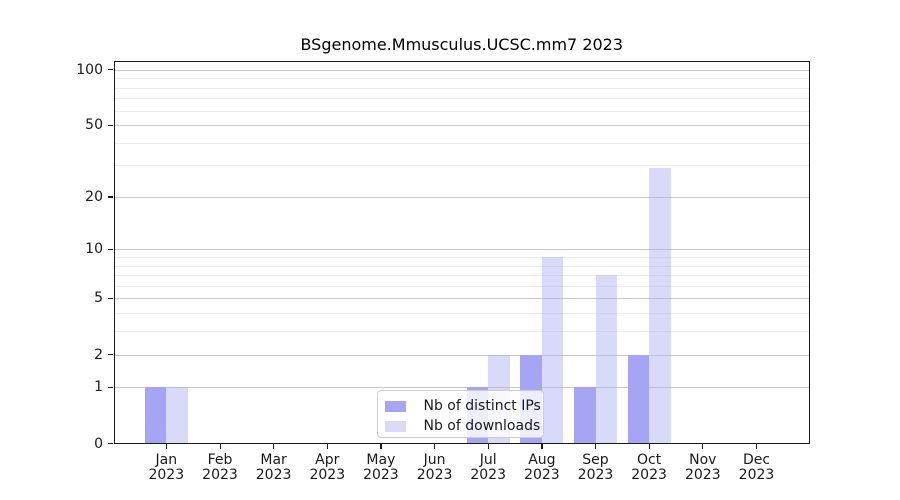 Image resolution: width=900 pixels, height=500 pixels. I want to click on bar-distinct-ips-jan, so click(155, 415).